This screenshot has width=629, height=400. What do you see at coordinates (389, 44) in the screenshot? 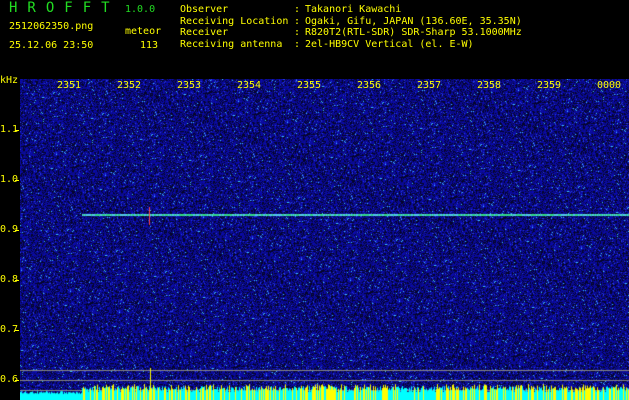
I see `info-value: 2el-HB9CV Vertical (el. E-W)` at bounding box center [389, 44].